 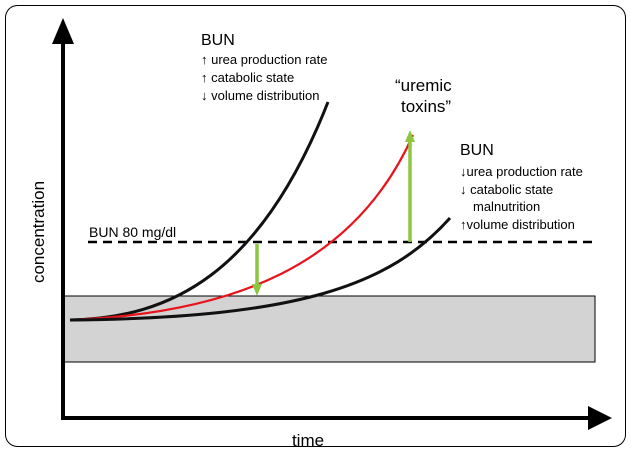 What do you see at coordinates (63, 31) in the screenshot?
I see `y-axis-arrowhead` at bounding box center [63, 31].